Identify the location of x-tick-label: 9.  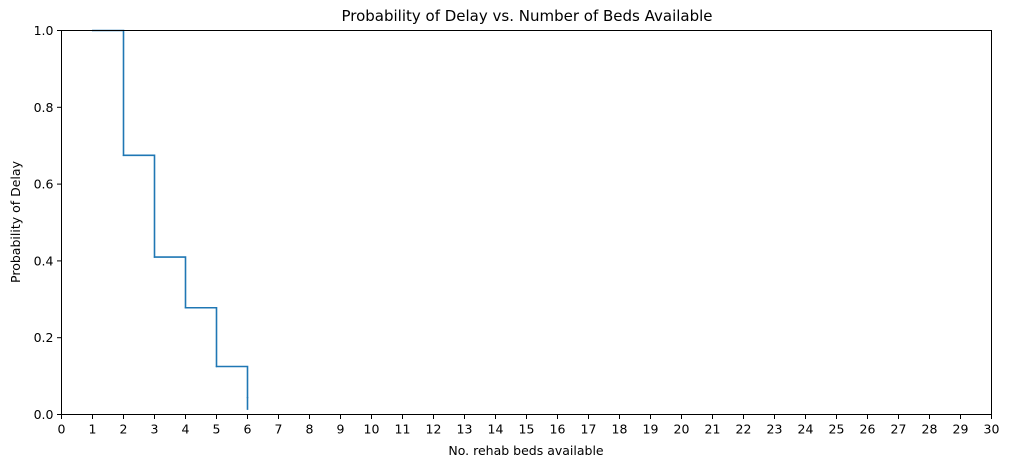
(341, 429).